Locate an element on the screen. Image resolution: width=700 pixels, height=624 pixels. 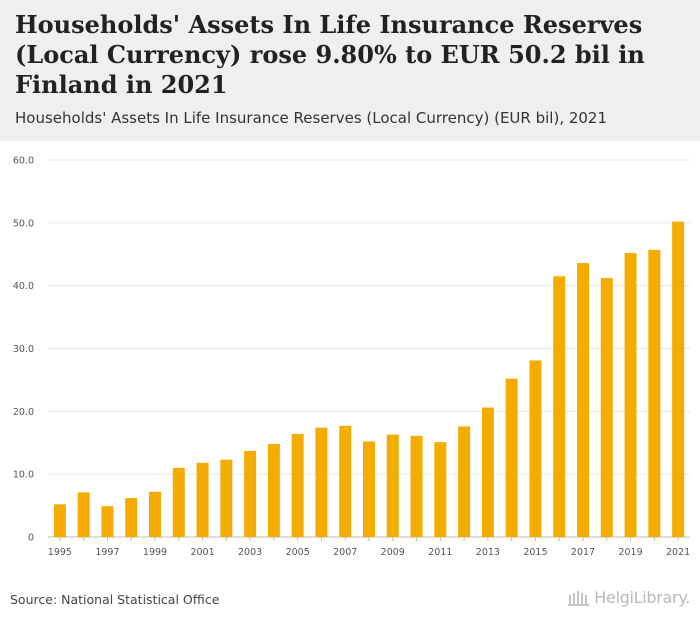
library-icon is located at coordinates (579, 598).